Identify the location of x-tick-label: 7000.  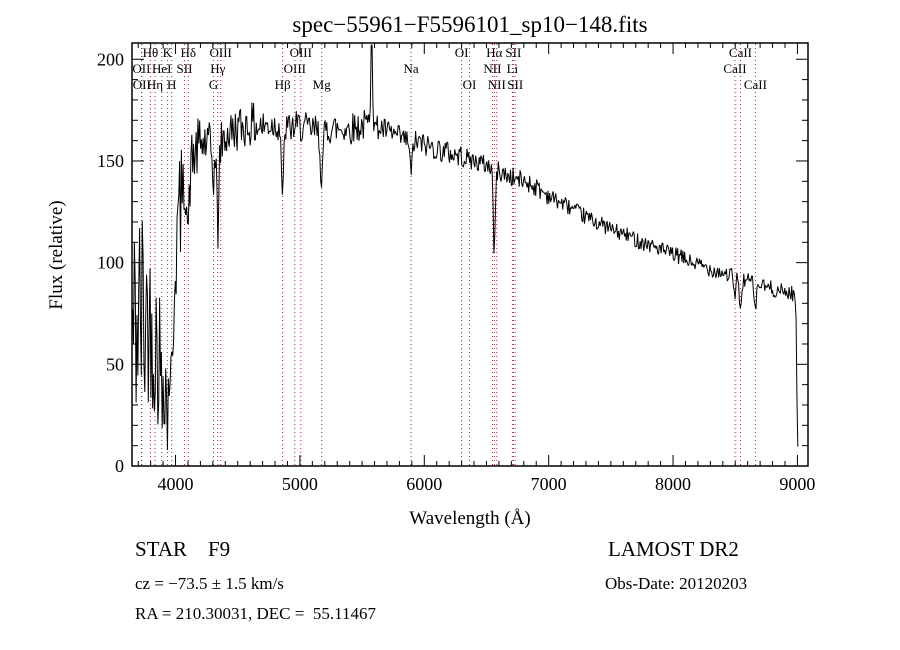
(549, 484).